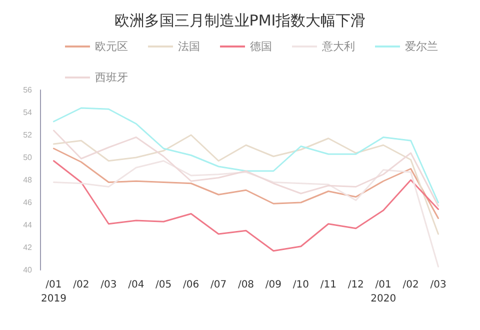 This screenshot has height=330, width=480. Describe the element at coordinates (28, 180) in the screenshot. I see `y-tick-label: 48` at that location.